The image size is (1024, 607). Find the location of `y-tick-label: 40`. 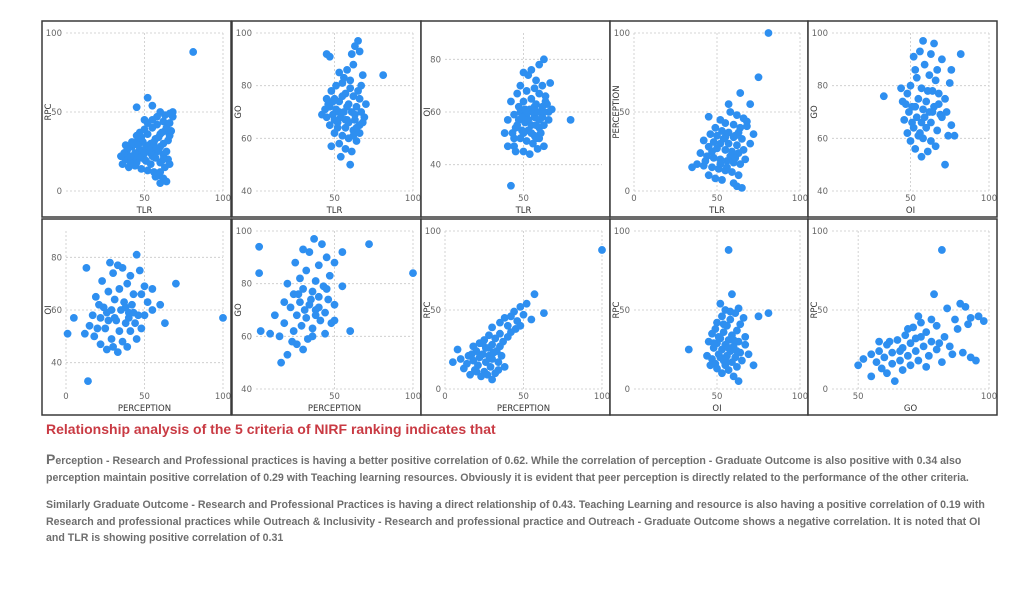

y-tick-label: 40 is located at coordinates (246, 390).